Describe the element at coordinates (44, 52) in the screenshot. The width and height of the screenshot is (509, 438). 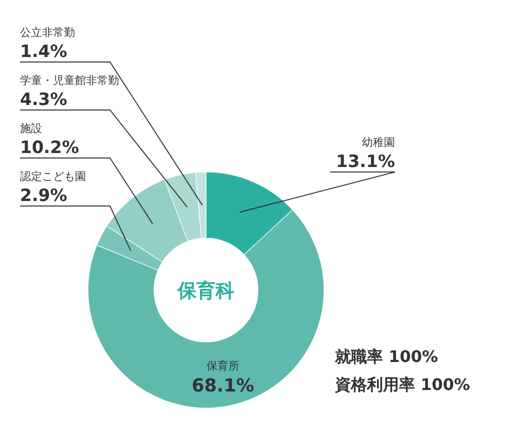
I see `data-label: 1.4%` at that location.